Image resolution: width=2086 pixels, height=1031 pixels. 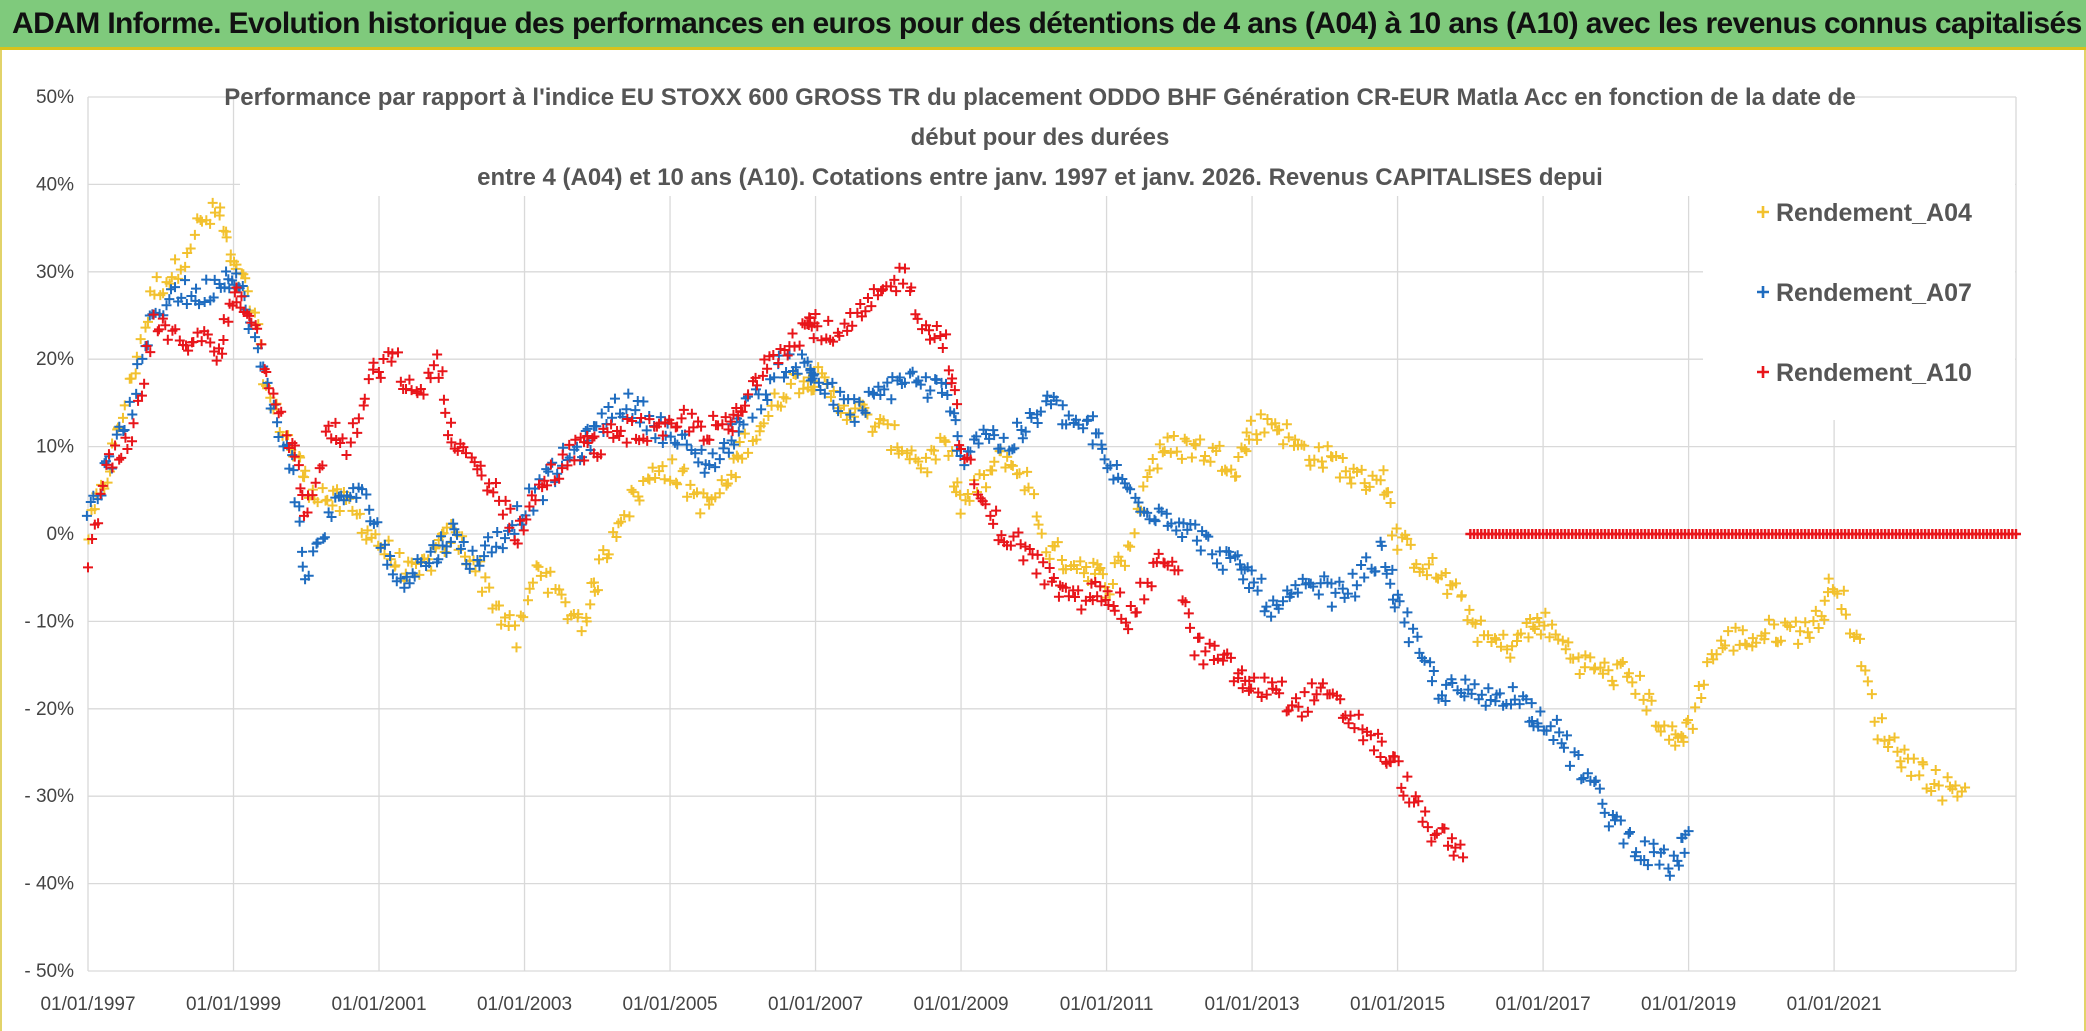 I want to click on x-tick-label: 01/01/2001, so click(x=378, y=1004).